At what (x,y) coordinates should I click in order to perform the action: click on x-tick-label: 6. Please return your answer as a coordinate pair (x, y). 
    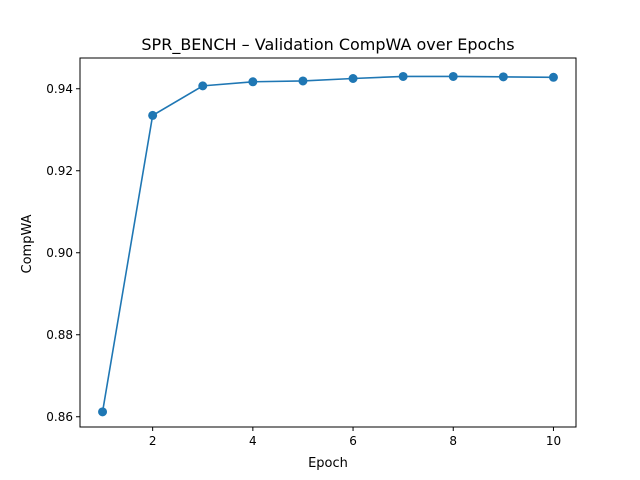
    Looking at the image, I should click on (353, 441).